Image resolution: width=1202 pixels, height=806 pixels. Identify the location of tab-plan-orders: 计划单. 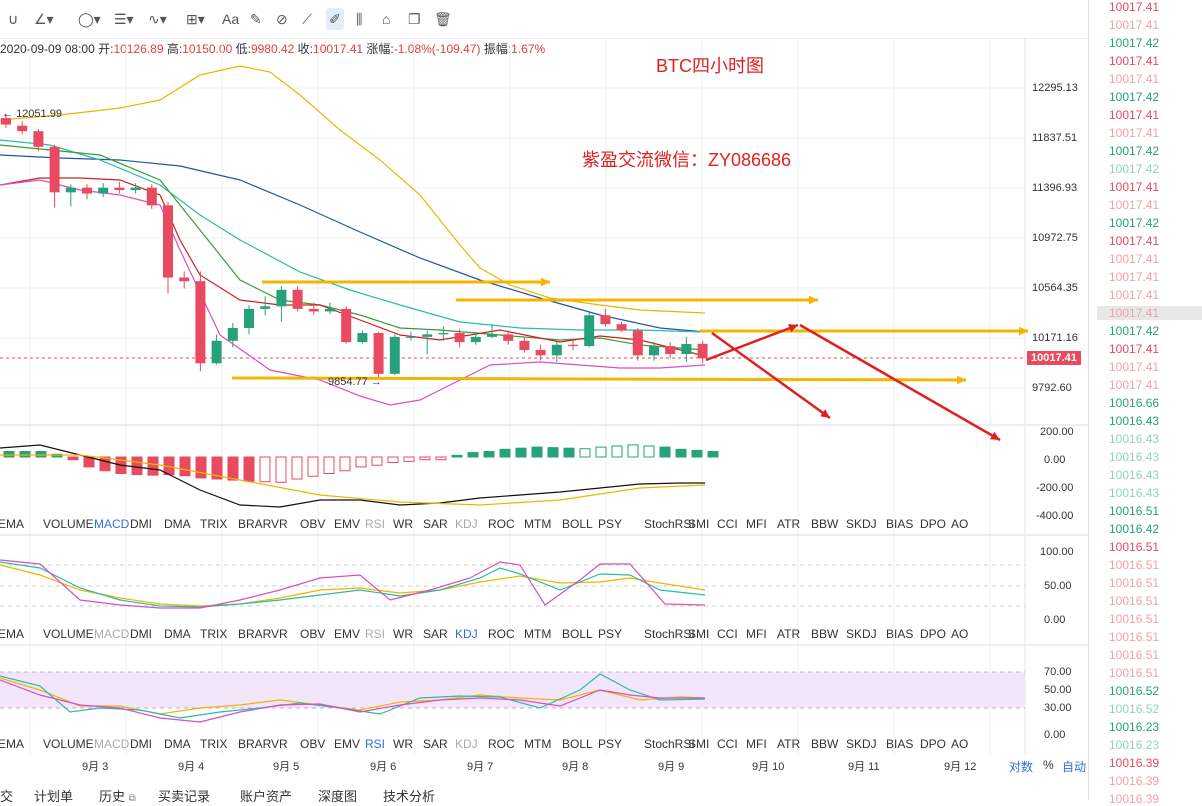
(54, 796).